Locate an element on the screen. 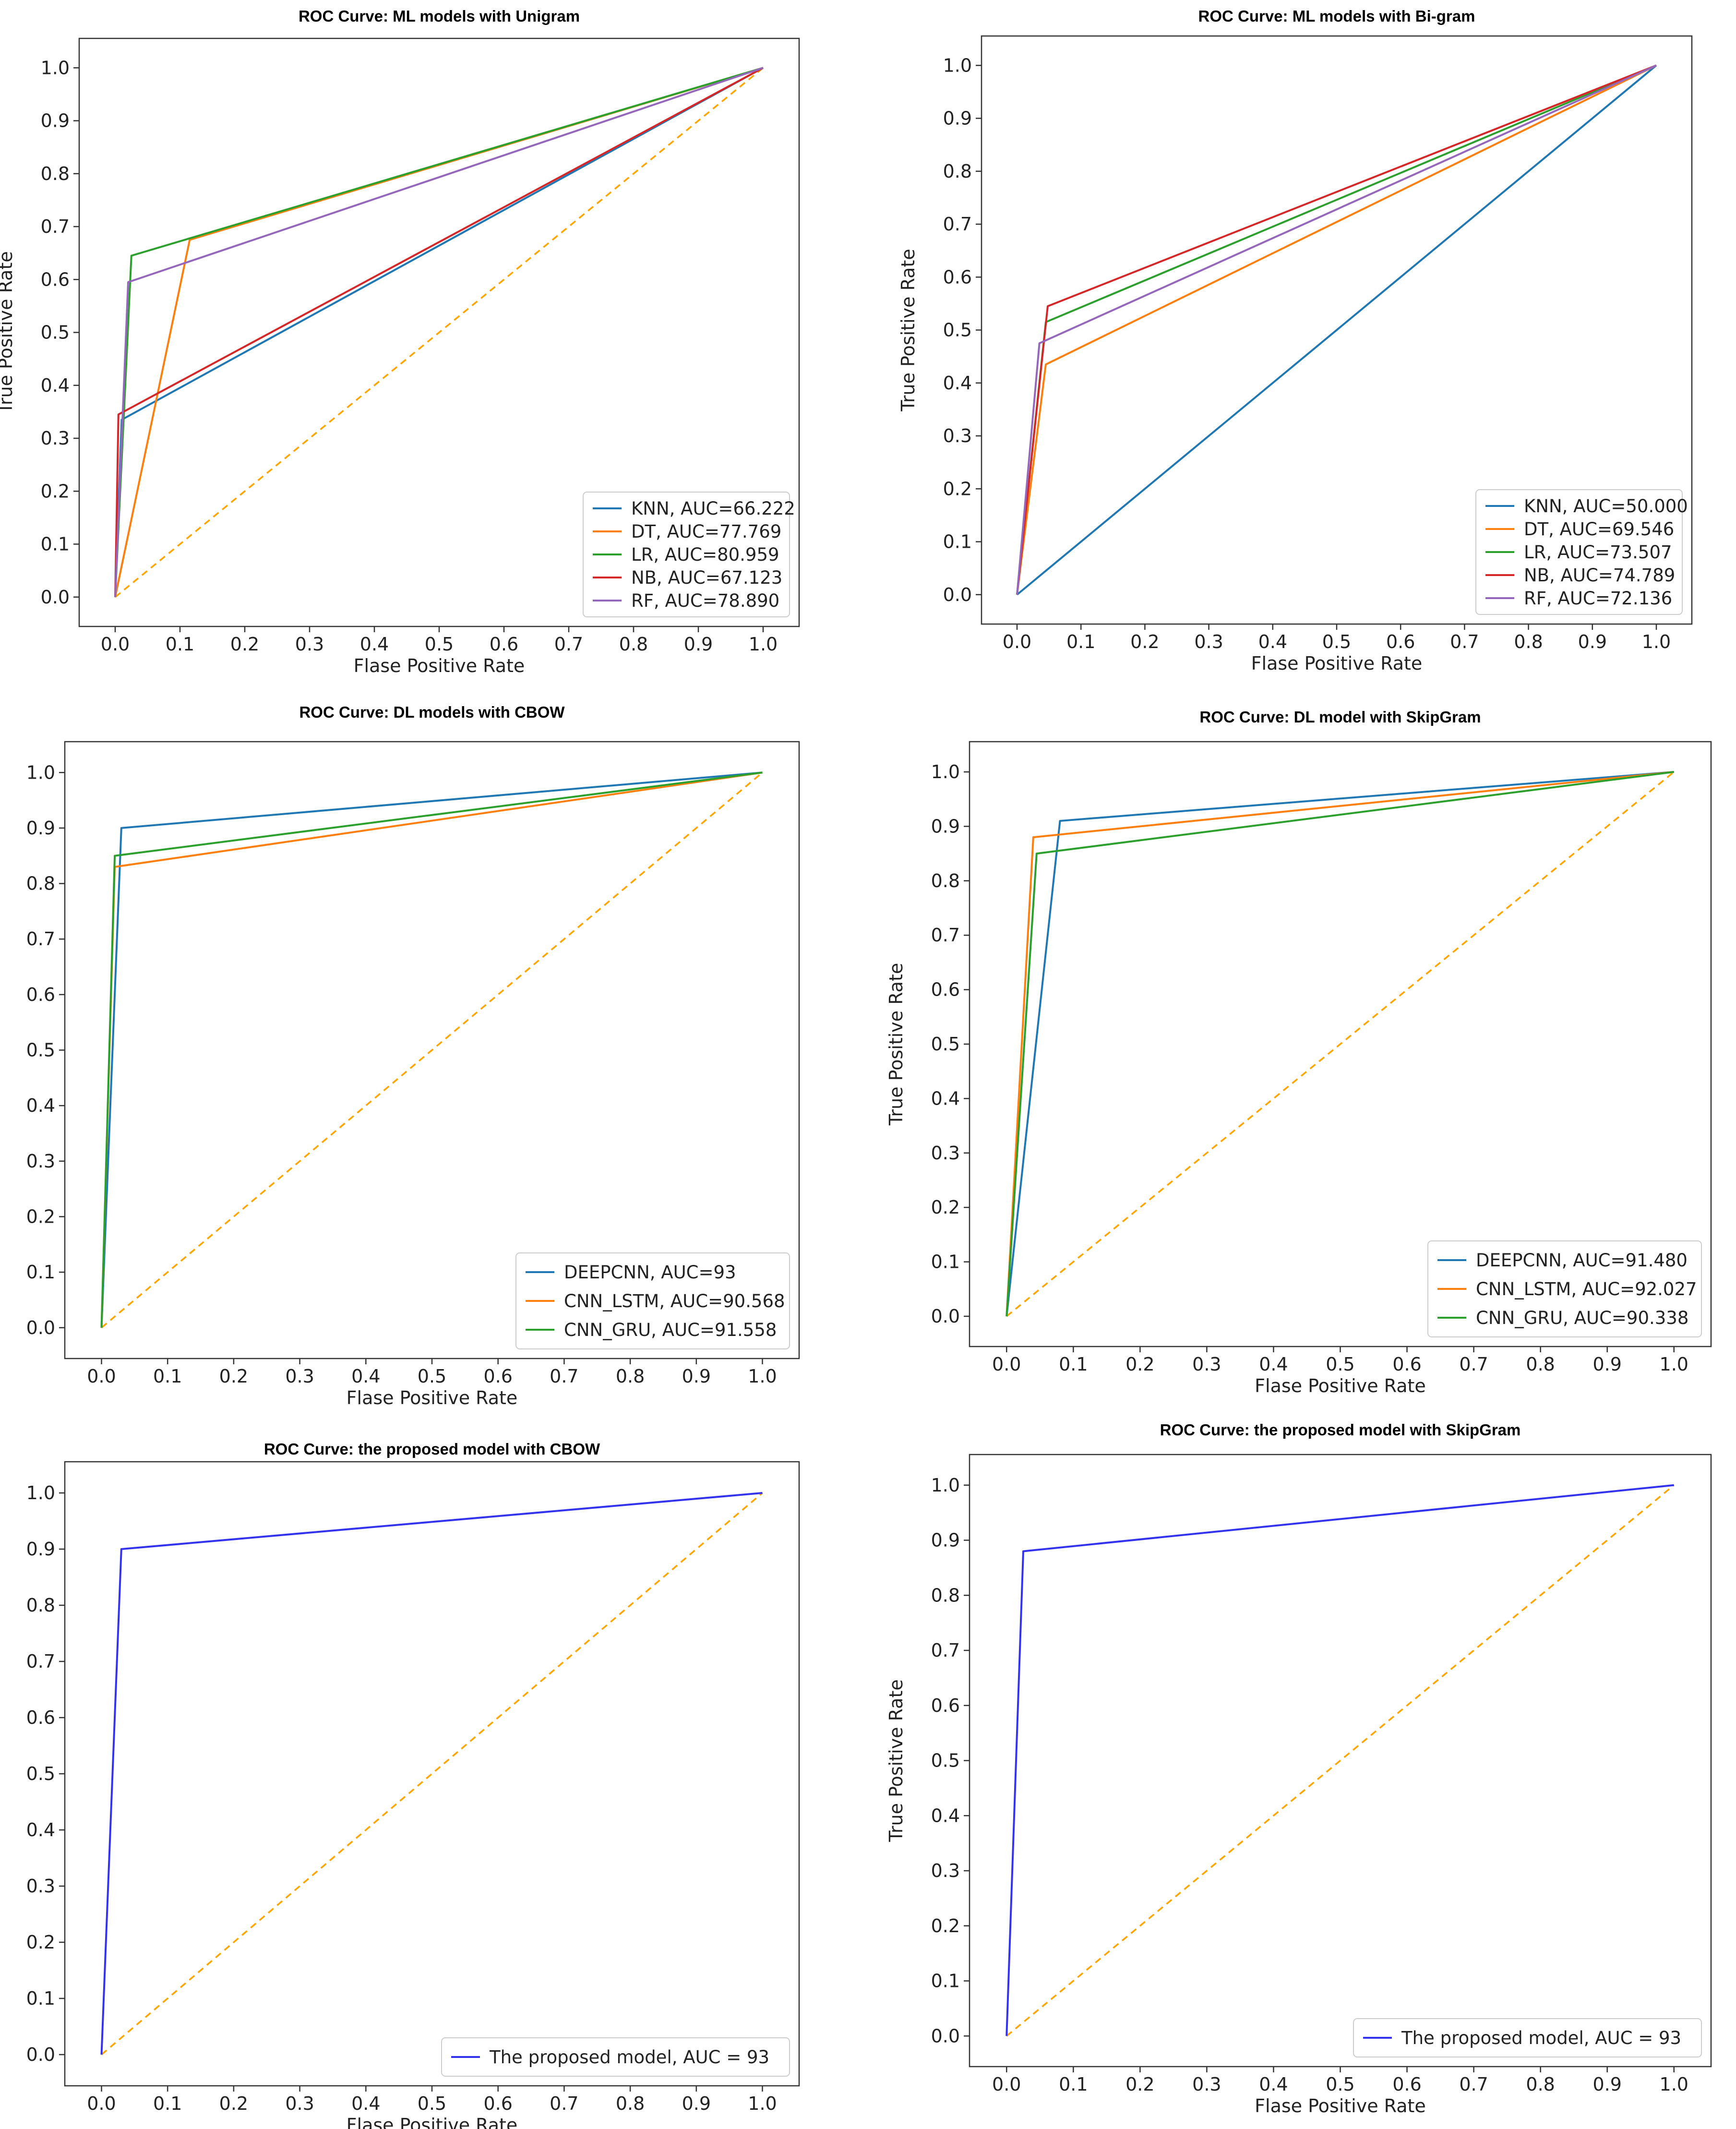 Image resolution: width=1736 pixels, height=2129 pixels. chart-title: ROC Curve: DL model with SkipGram is located at coordinates (1340, 717).